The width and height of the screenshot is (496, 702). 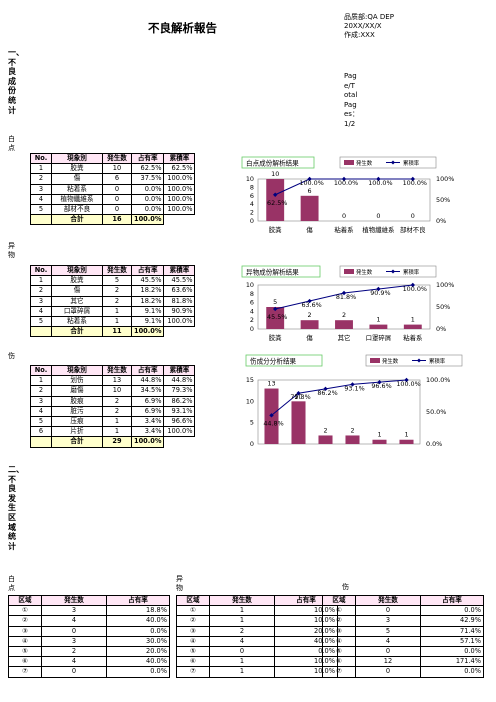 What do you see at coordinates (25, 641) in the screenshot?
I see `region-id: ④` at bounding box center [25, 641].